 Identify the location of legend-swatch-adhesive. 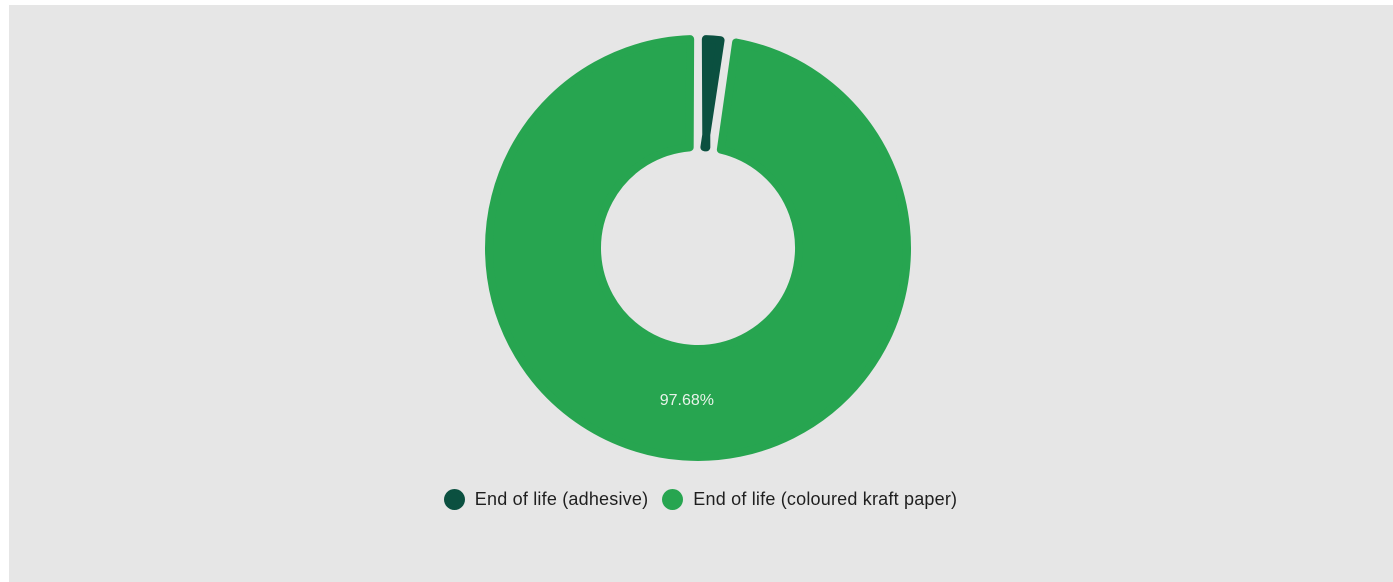
(454, 499).